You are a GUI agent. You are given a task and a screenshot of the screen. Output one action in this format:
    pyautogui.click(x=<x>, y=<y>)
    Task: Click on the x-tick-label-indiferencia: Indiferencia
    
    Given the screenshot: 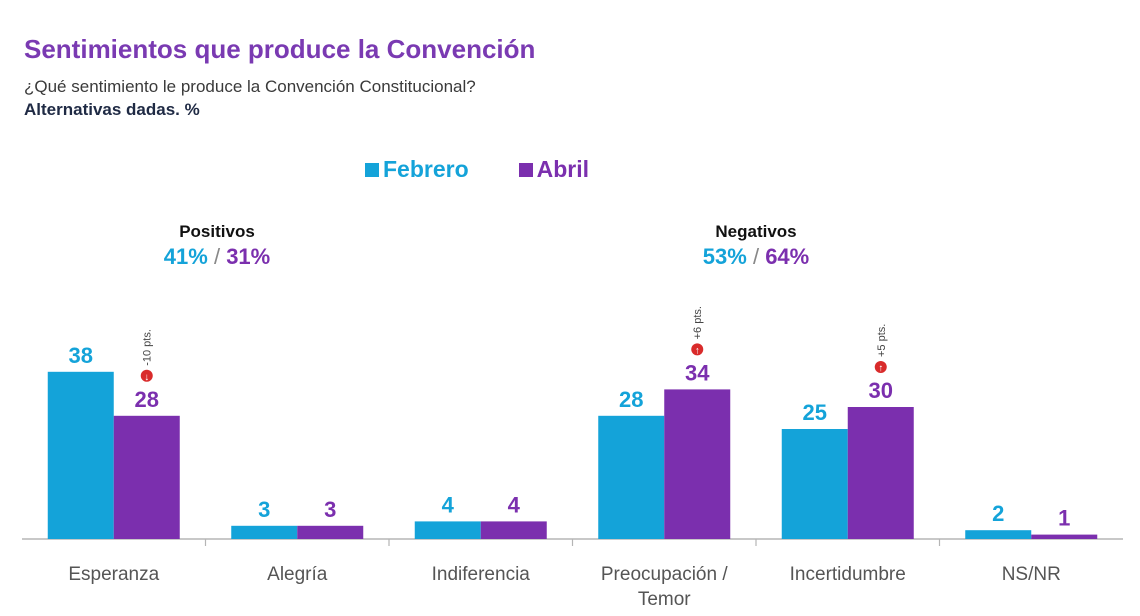 What is the action you would take?
    pyautogui.click(x=481, y=574)
    